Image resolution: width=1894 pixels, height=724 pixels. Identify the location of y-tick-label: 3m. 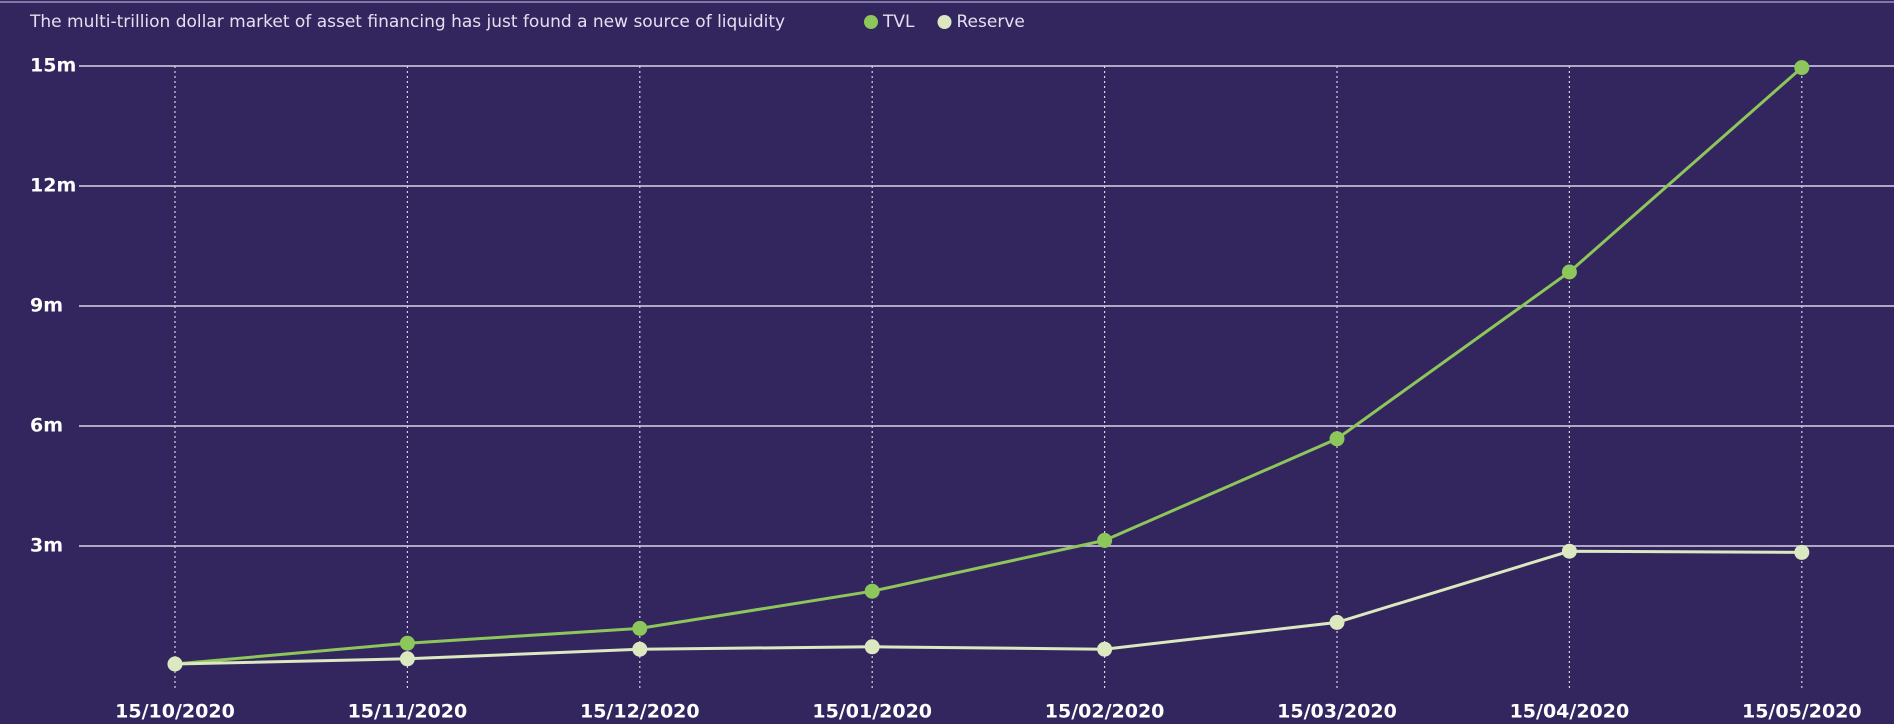
(46, 546).